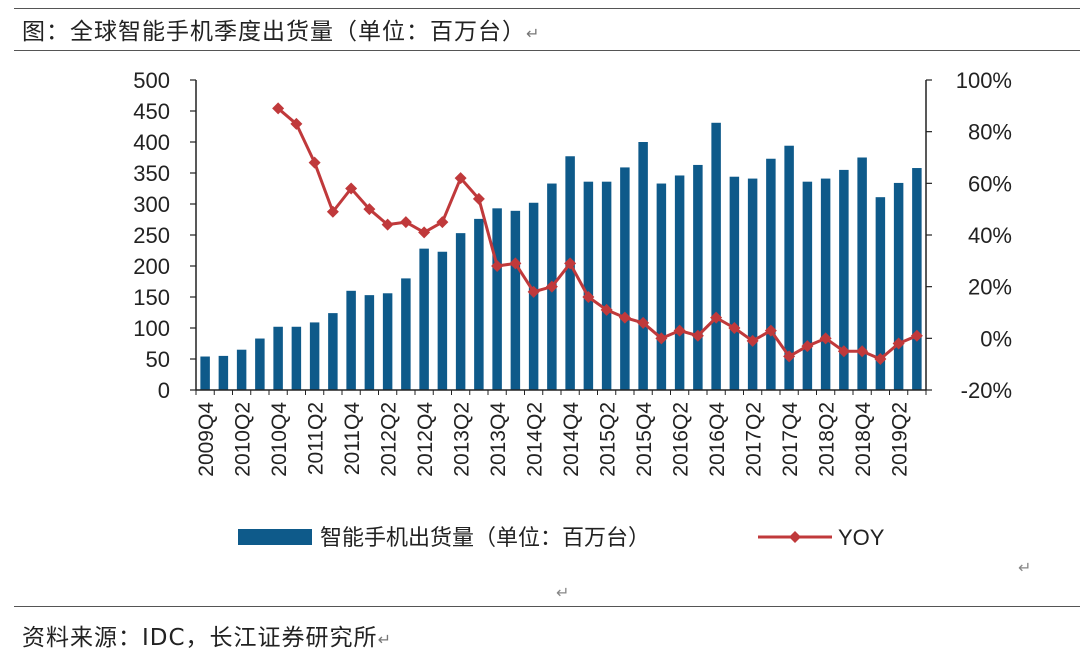  Describe the element at coordinates (279, 439) in the screenshot. I see `x-tick-label: 2010Q4` at that location.